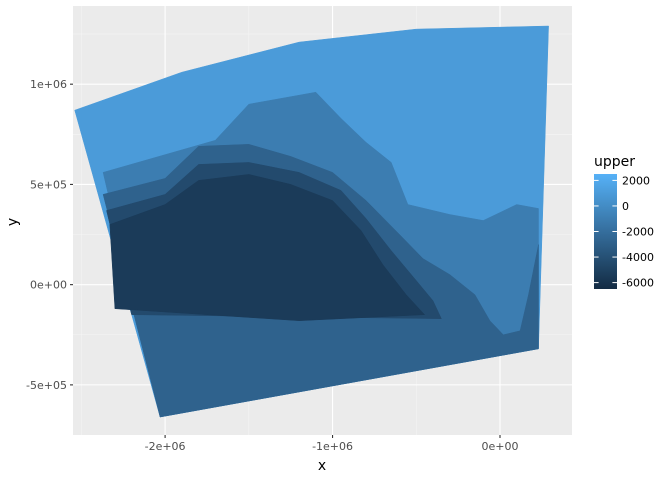  I want to click on raster-zone, so click(267, 247).